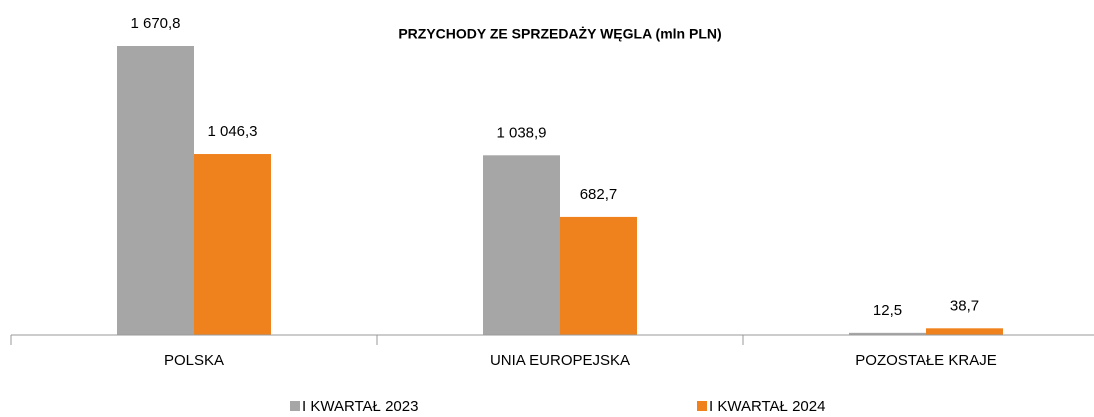 Image resolution: width=1094 pixels, height=417 pixels. What do you see at coordinates (194, 360) in the screenshot?
I see `x-tick-label: POLSKA` at bounding box center [194, 360].